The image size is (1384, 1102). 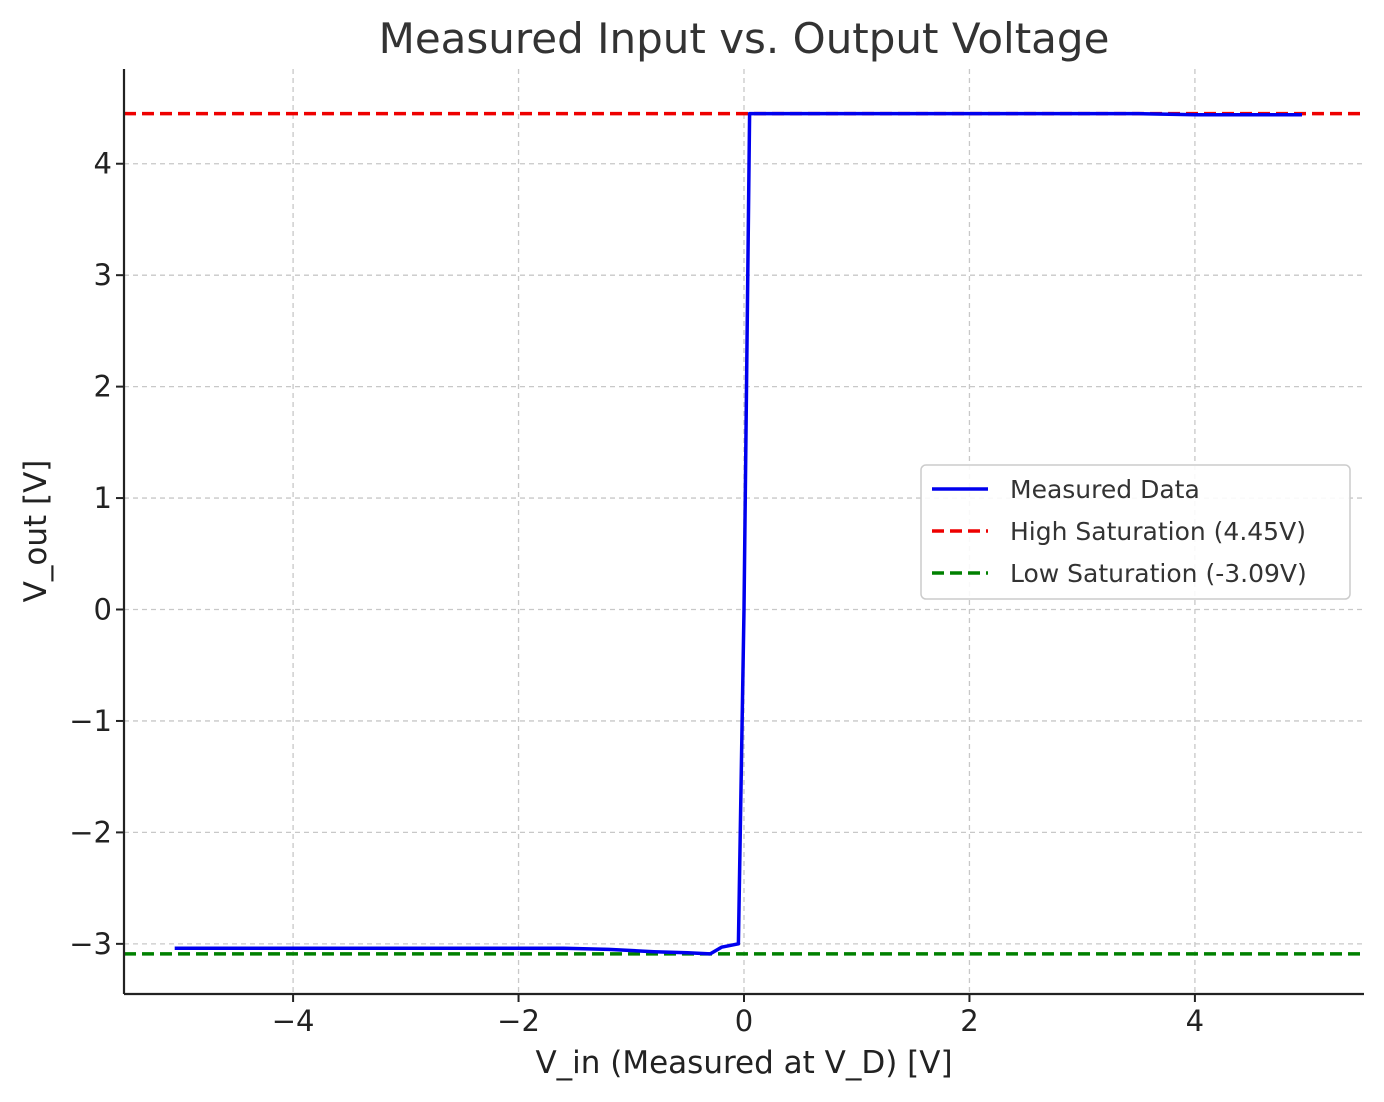 I want to click on y-tick-label: 2, so click(x=103, y=387).